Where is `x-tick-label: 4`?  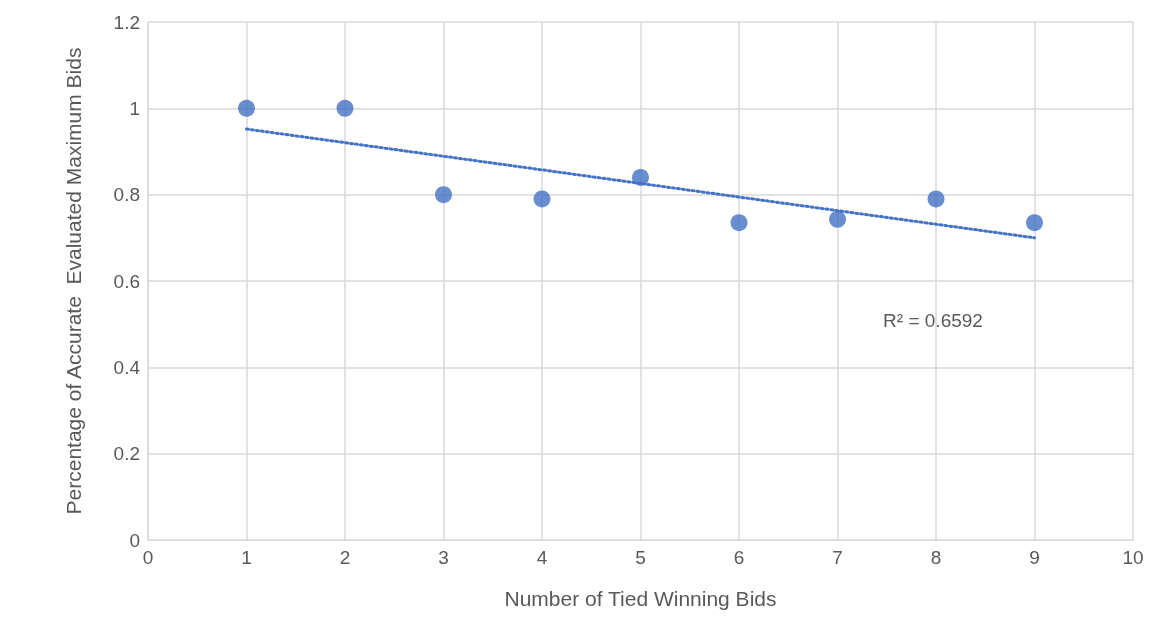 x-tick-label: 4 is located at coordinates (542, 557).